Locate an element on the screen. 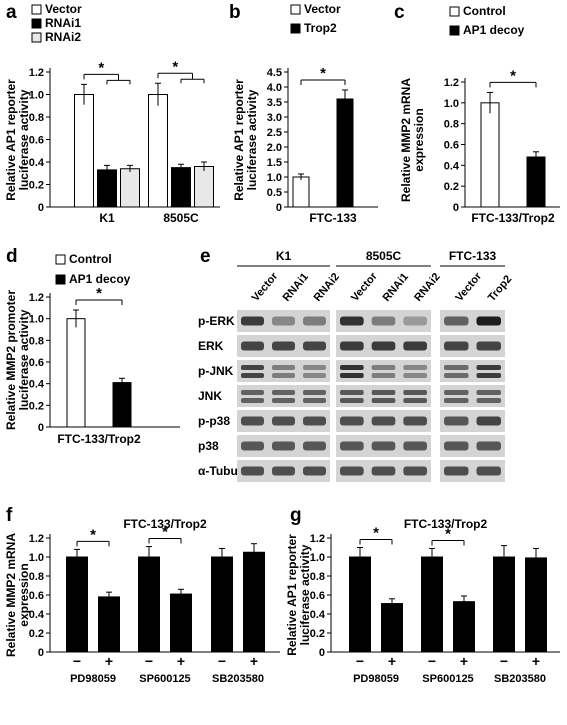 The height and width of the screenshot is (725, 567). blot-lane-label: RNAi1 is located at coordinates (296, 287).